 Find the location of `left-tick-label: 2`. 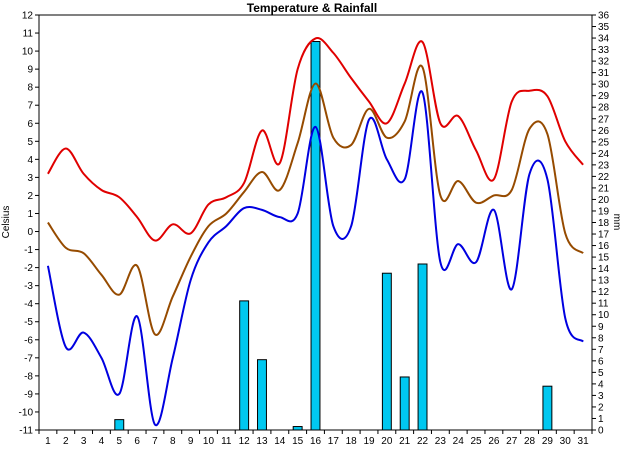

left-tick-label: 2 is located at coordinates (30, 196).